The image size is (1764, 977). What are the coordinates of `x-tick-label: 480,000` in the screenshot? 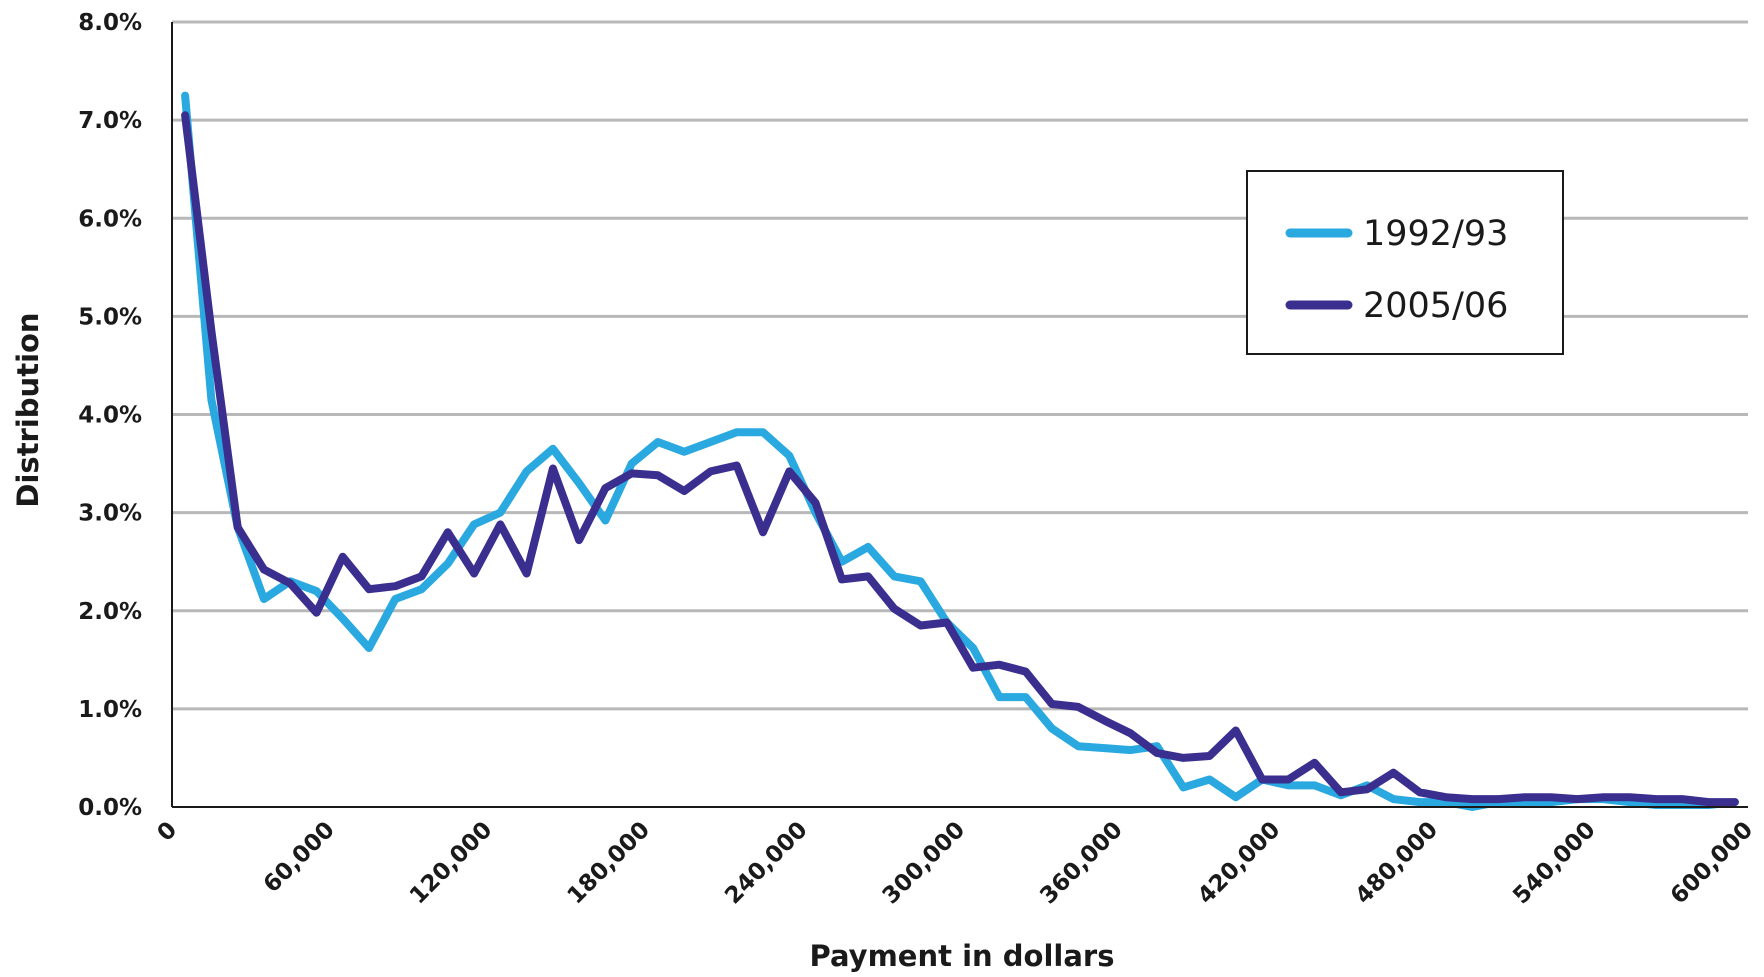 It's located at (1397, 863).